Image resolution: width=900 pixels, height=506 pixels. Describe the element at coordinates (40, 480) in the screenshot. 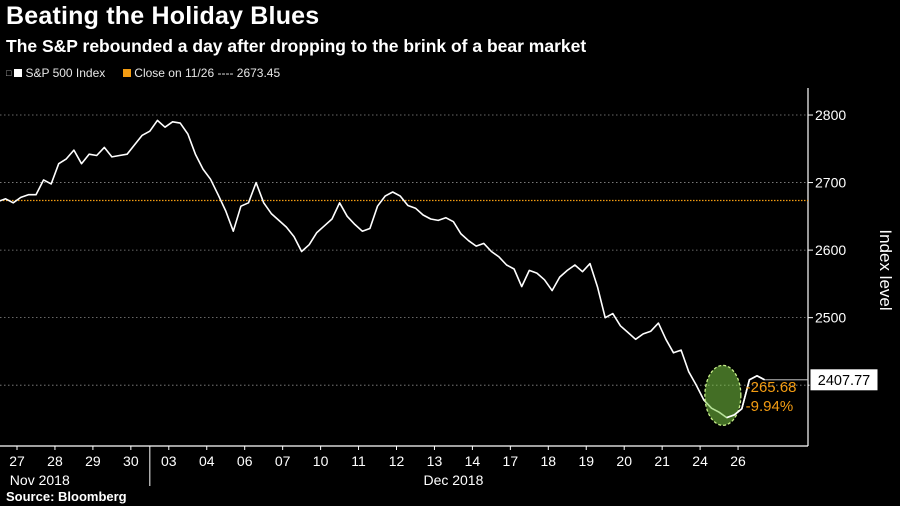

I see `month-label: Nov 2018` at that location.